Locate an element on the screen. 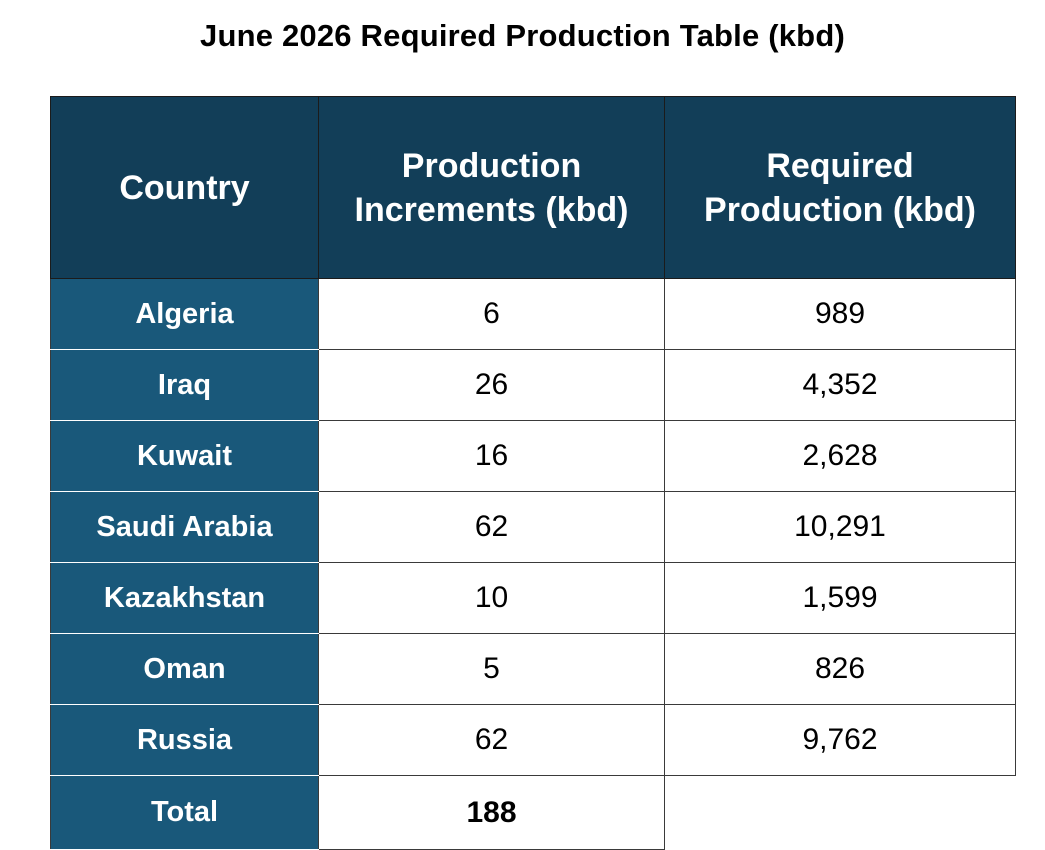 The width and height of the screenshot is (1045, 850). header-required-production: Required Production (kbd) is located at coordinates (840, 187).